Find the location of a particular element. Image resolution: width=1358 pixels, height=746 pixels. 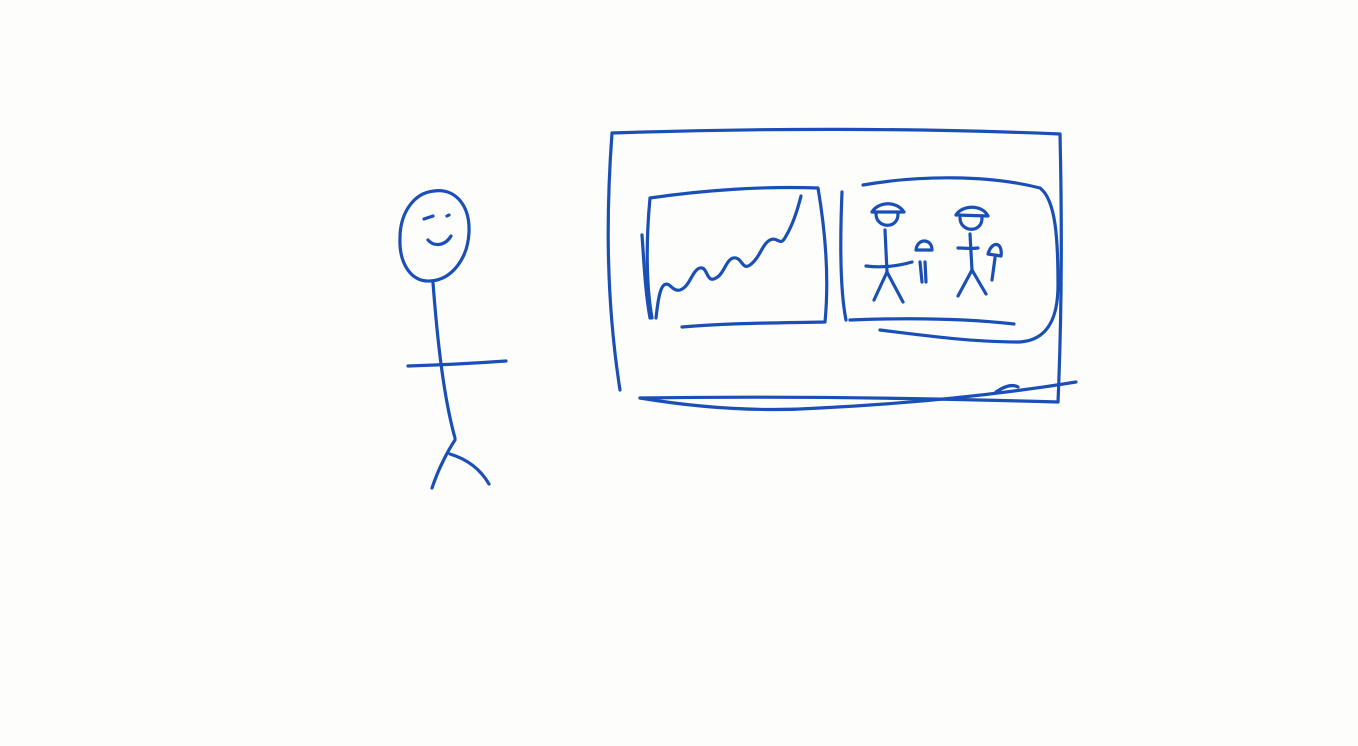

figure-arms is located at coordinates (457, 363).